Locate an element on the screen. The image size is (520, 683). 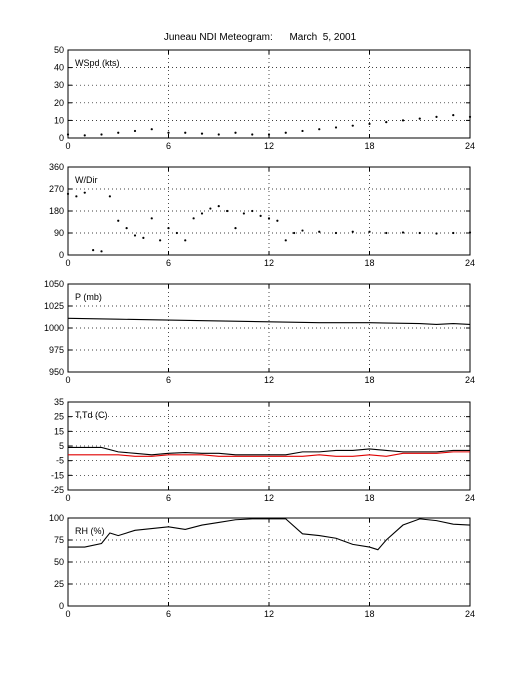
panel-label: P (mb) is located at coordinates (88, 297).